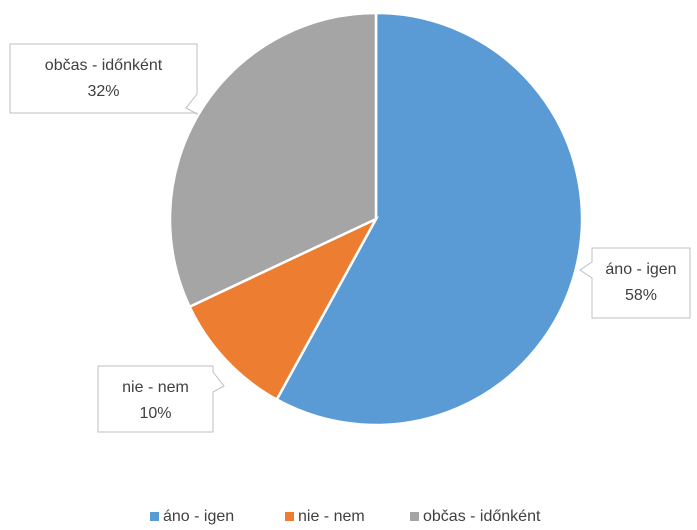 Image resolution: width=697 pixels, height=530 pixels. What do you see at coordinates (331, 516) in the screenshot?
I see `legend-label: nie - nem` at bounding box center [331, 516].